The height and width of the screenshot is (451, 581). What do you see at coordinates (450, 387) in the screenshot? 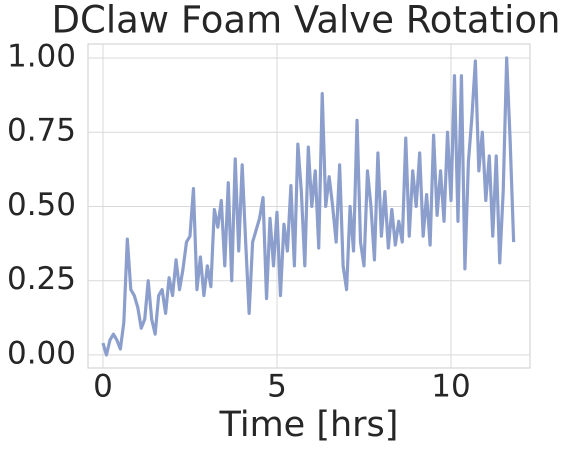
I see `x-tick-label: 10` at bounding box center [450, 387].